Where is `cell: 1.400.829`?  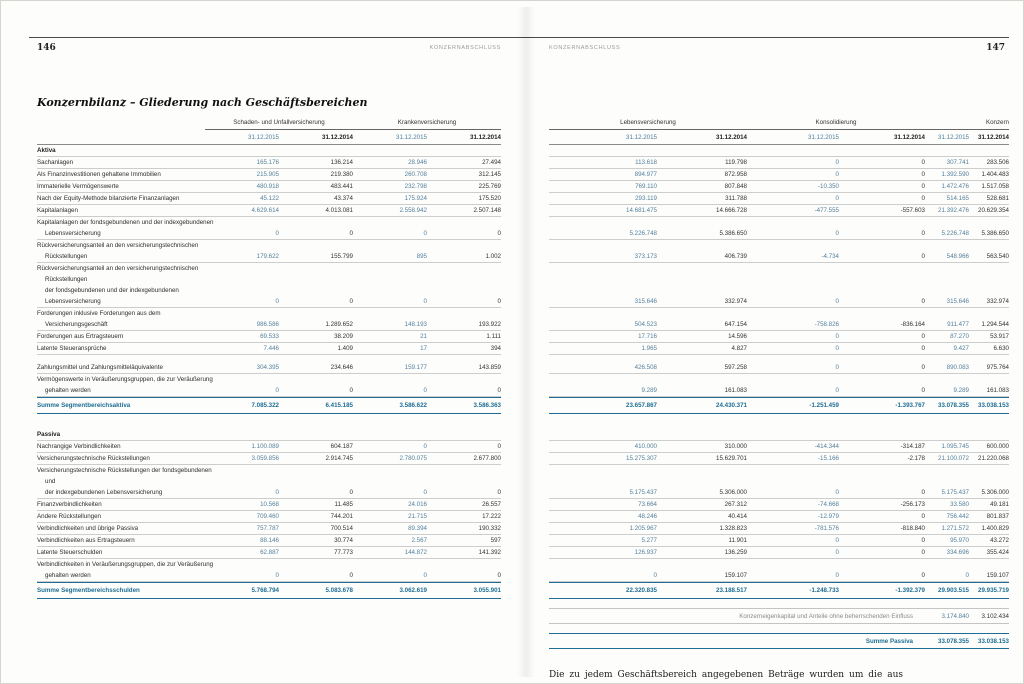
cell: 1.400.829 is located at coordinates (995, 528).